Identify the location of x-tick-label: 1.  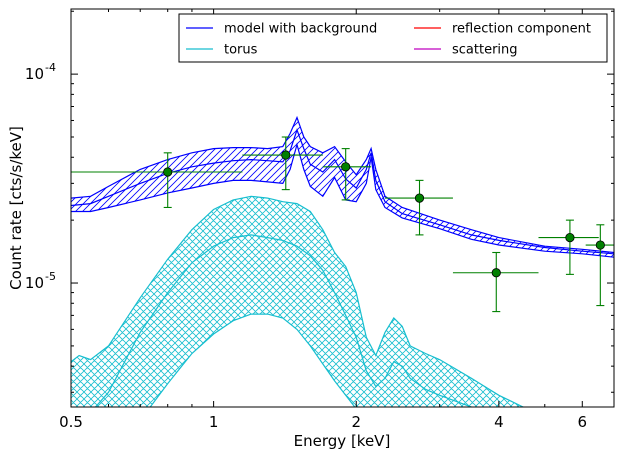
(214, 422).